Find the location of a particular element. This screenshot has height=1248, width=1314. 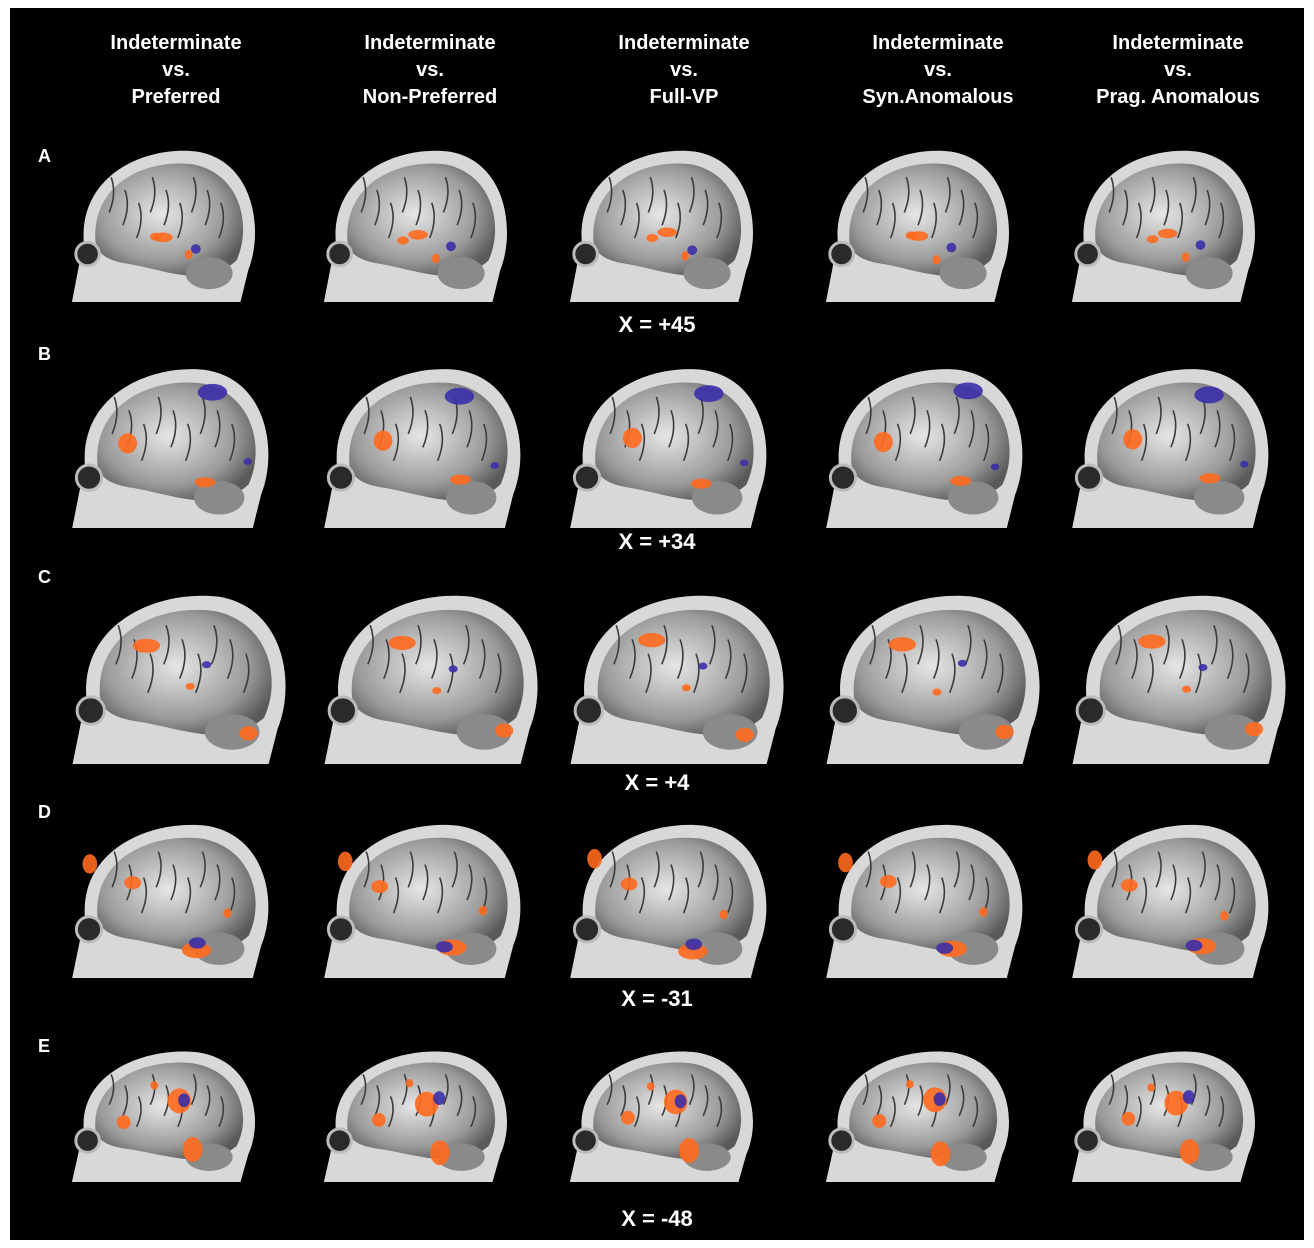

column-header-line: Non-Preferred is located at coordinates (430, 97).